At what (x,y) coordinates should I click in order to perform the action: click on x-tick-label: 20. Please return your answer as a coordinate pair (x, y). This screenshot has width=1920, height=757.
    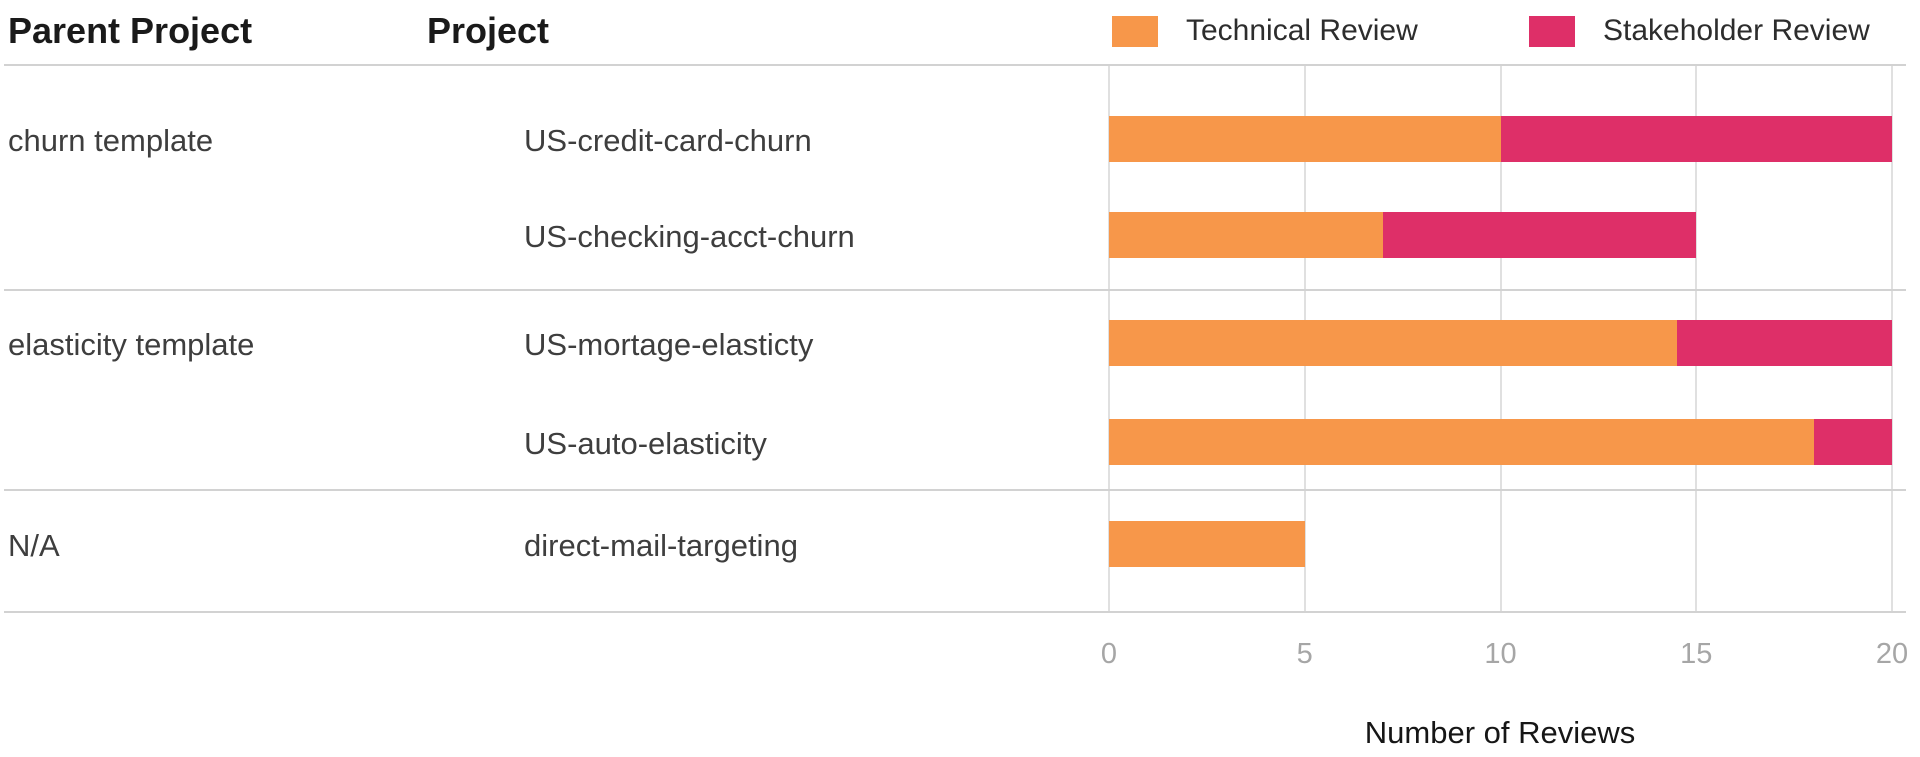
    Looking at the image, I should click on (1892, 654).